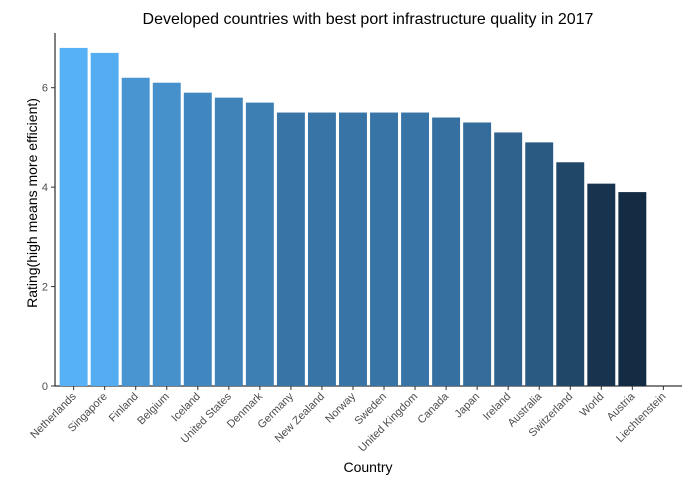 This screenshot has width=694, height=481. Describe the element at coordinates (228, 242) in the screenshot. I see `bar-united-states` at that location.